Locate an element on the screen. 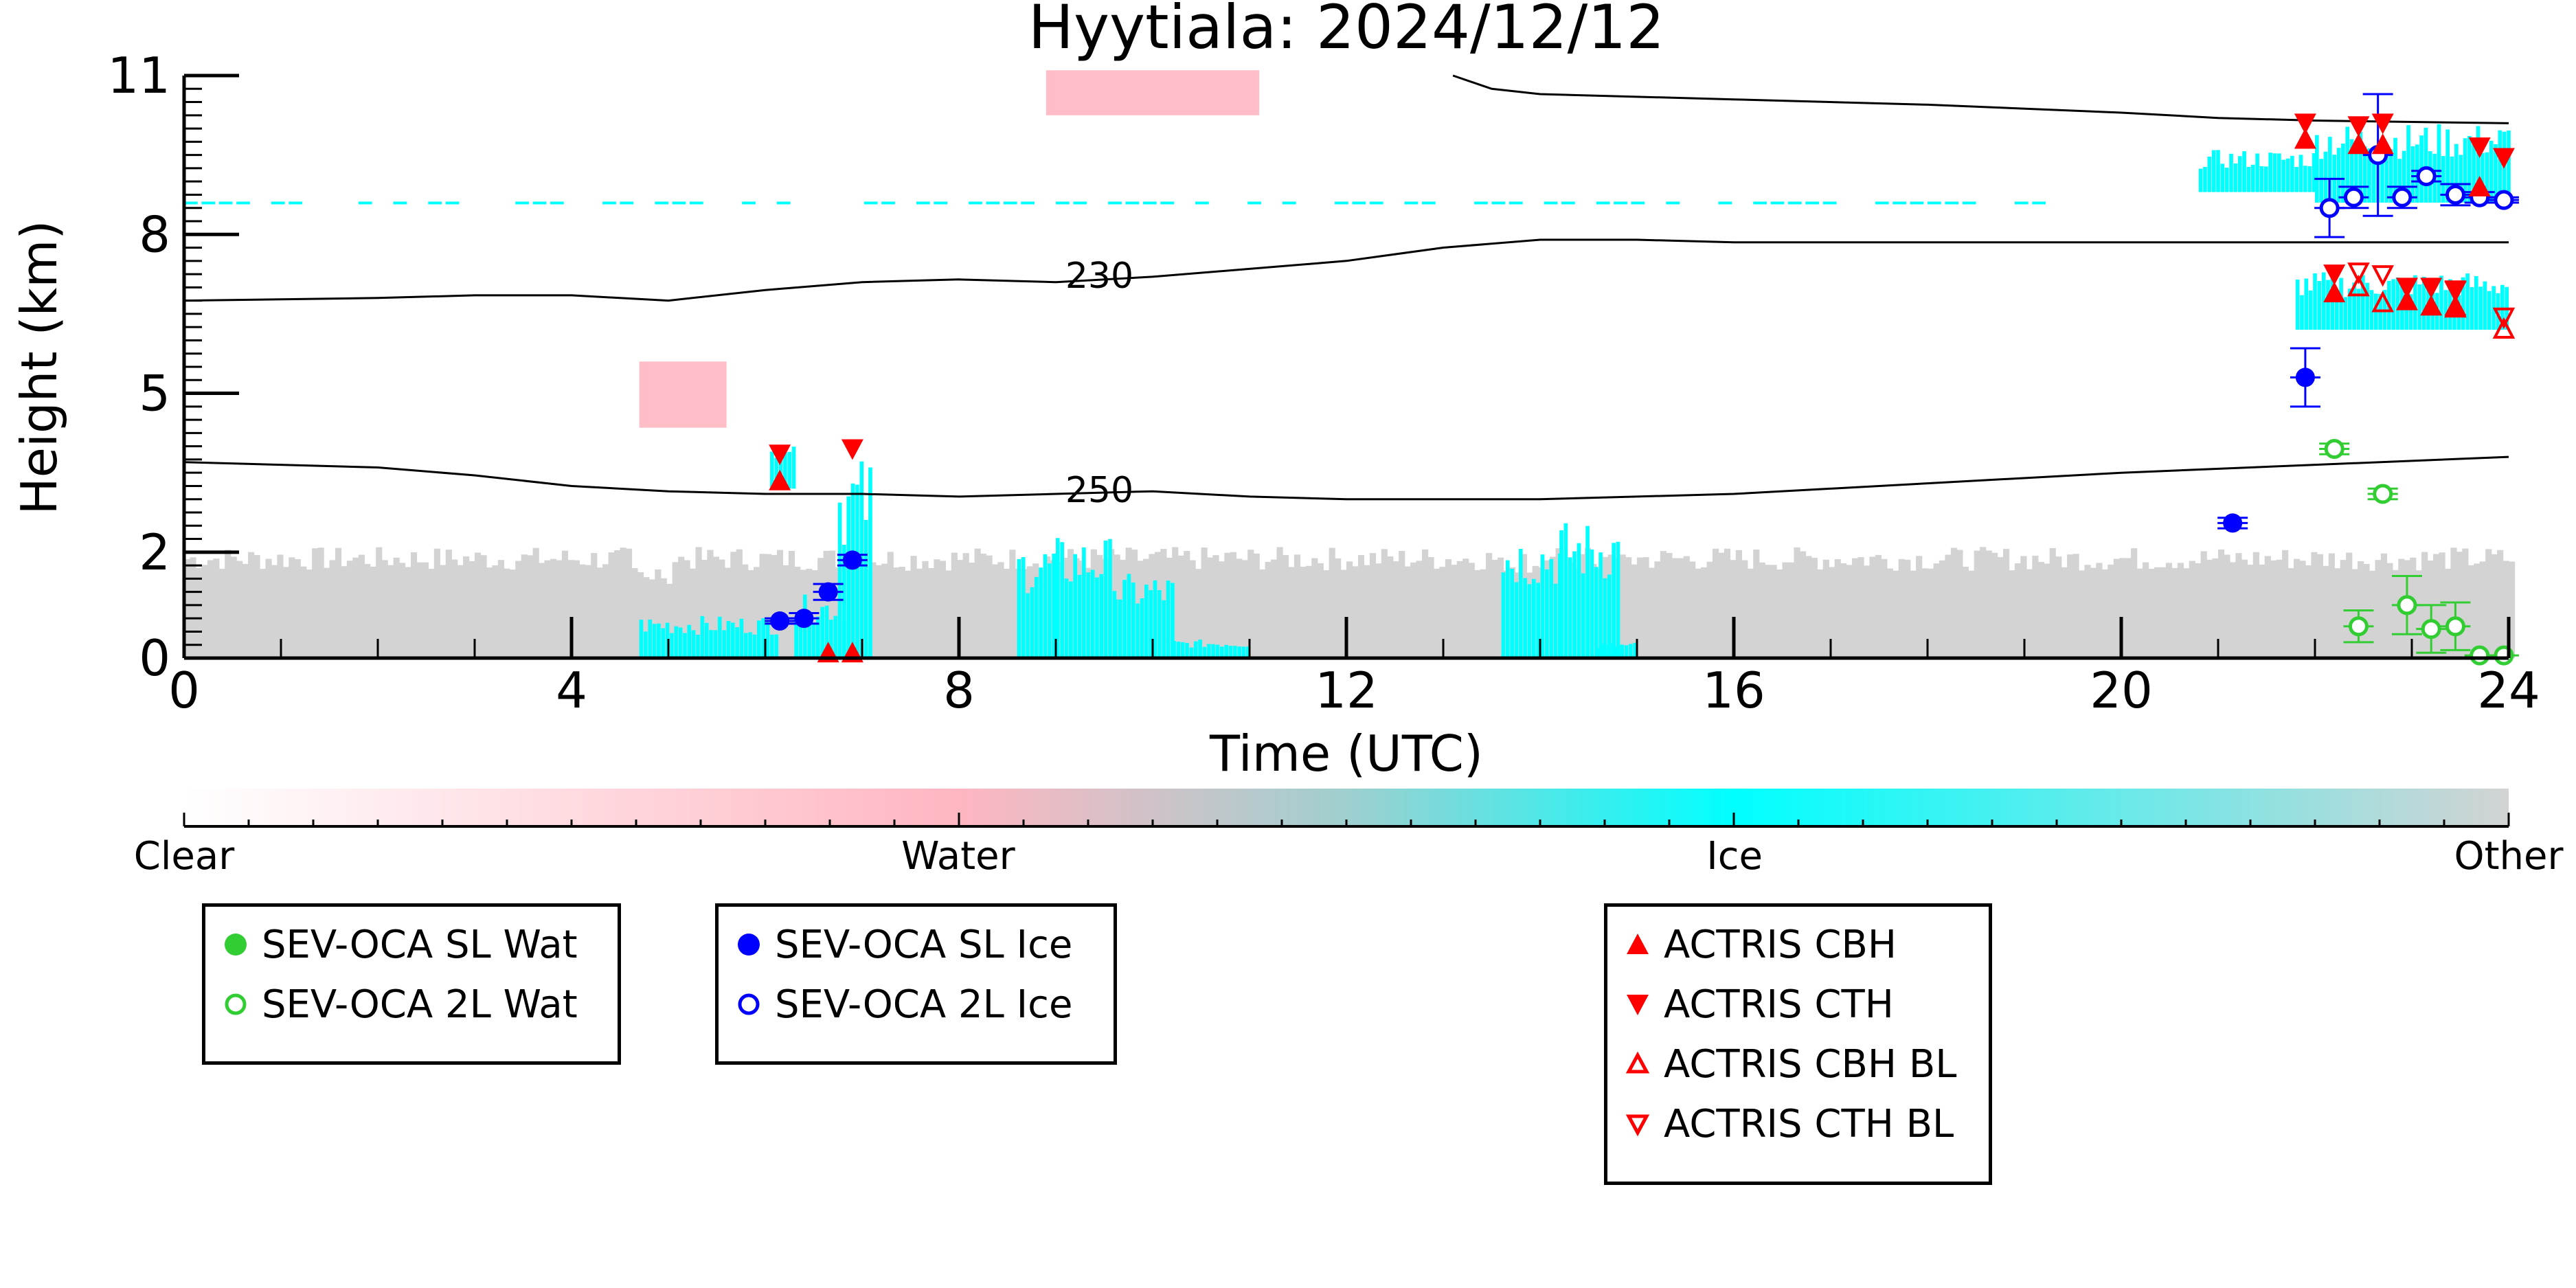 Image resolution: width=2576 pixels, height=1288 pixels. open-circle-icon is located at coordinates (749, 1004).